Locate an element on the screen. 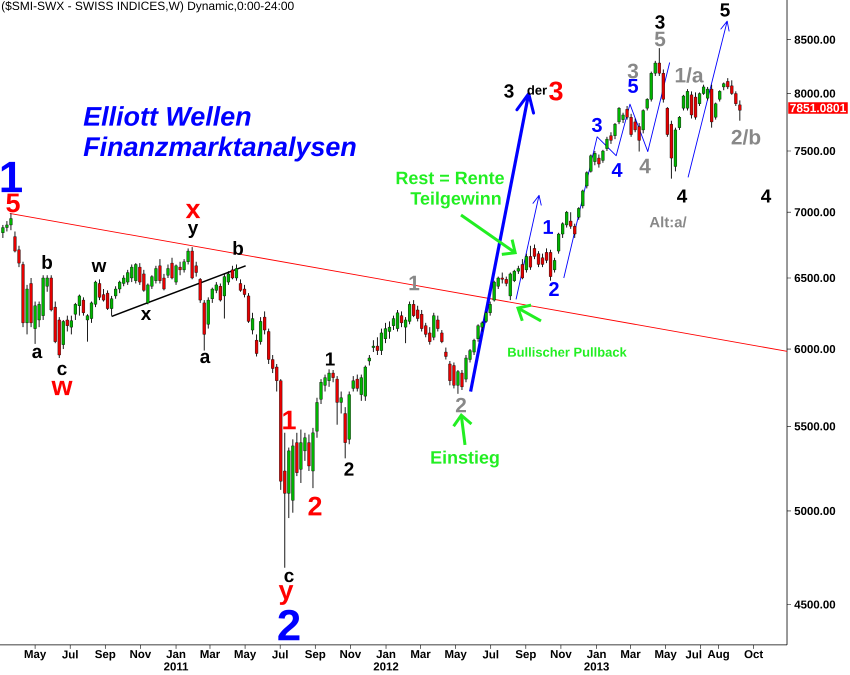 The height and width of the screenshot is (675, 850). annotation: 1/a is located at coordinates (690, 75).